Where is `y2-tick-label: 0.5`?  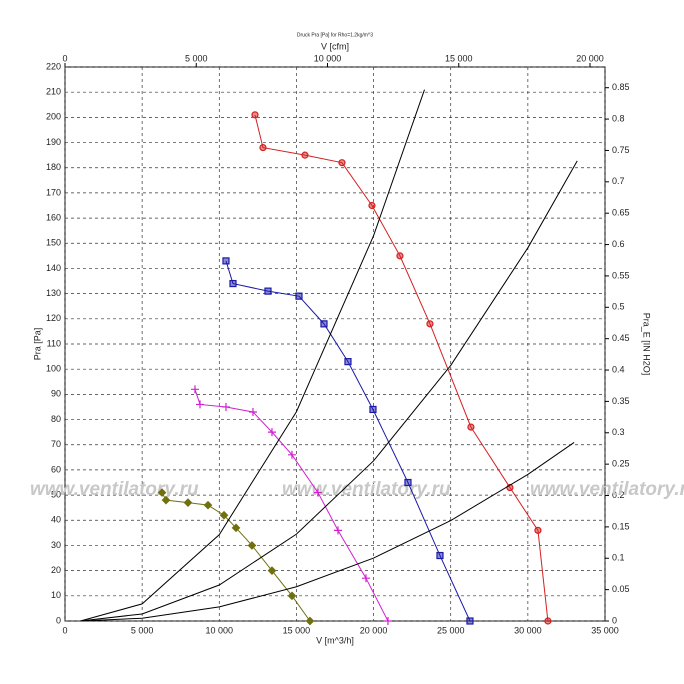 y2-tick-label: 0.5 is located at coordinates (618, 307).